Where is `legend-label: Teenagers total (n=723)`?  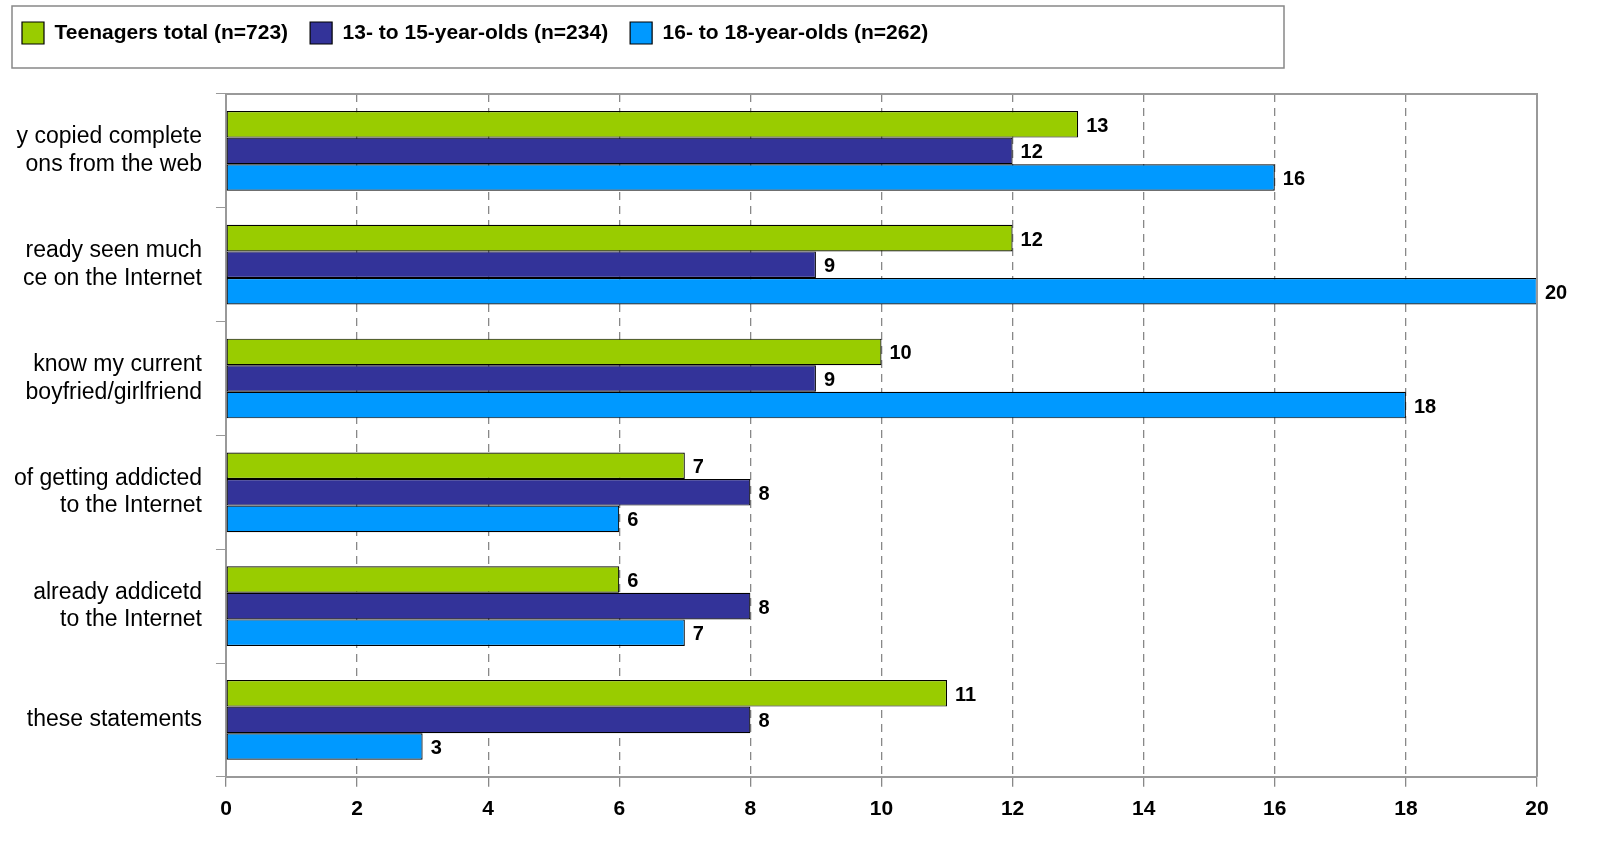
legend-label: Teenagers total (n=723) is located at coordinates (171, 31).